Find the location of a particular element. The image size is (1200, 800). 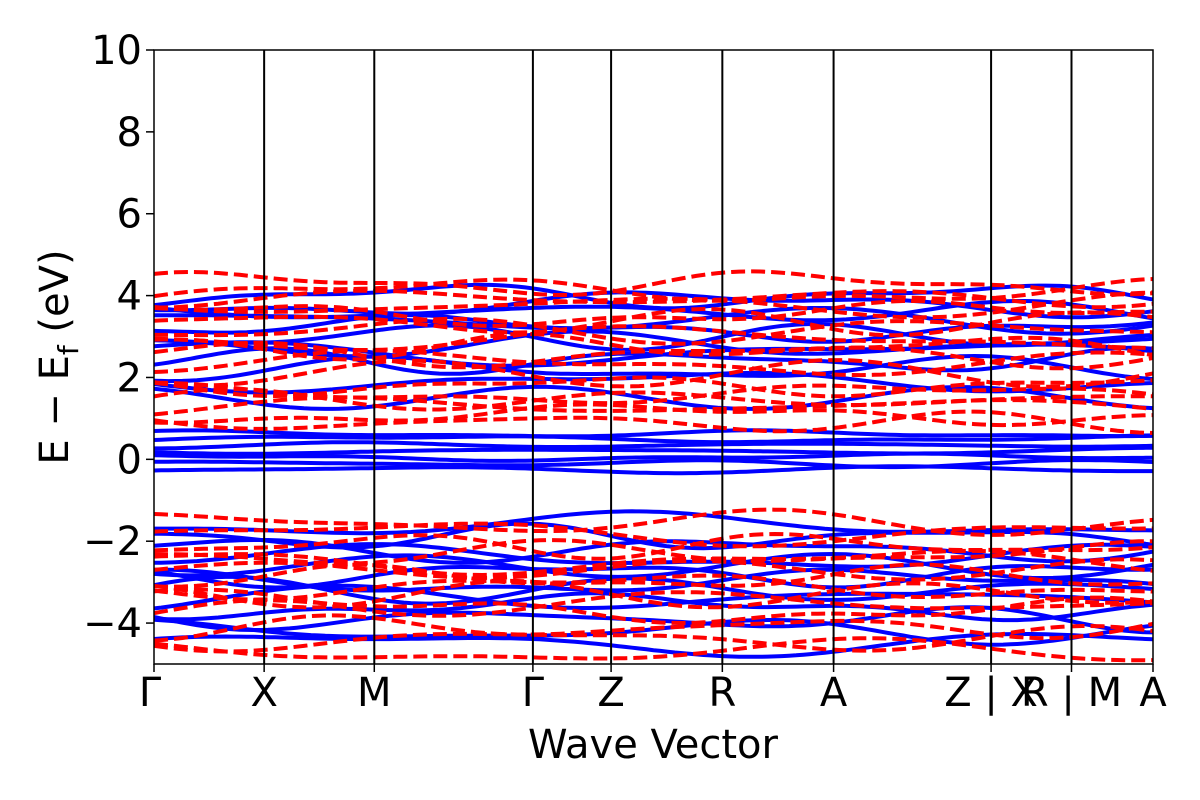

y-tick-label: 2 is located at coordinates (129, 378).